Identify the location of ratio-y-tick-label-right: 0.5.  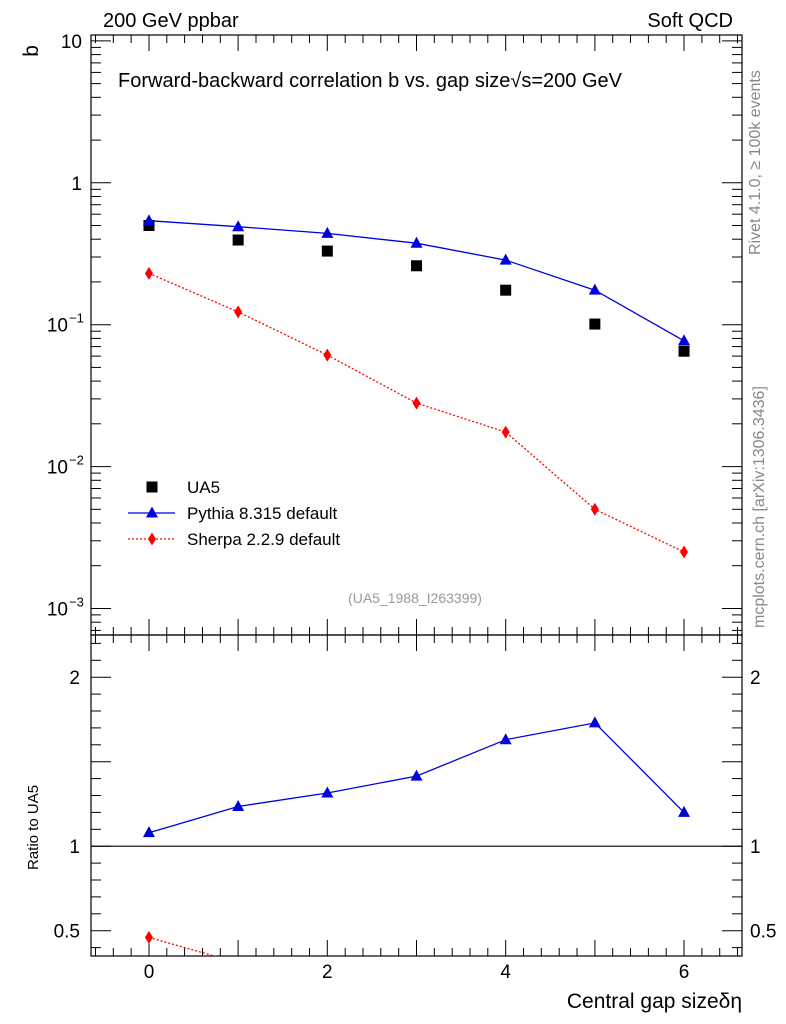
(763, 932).